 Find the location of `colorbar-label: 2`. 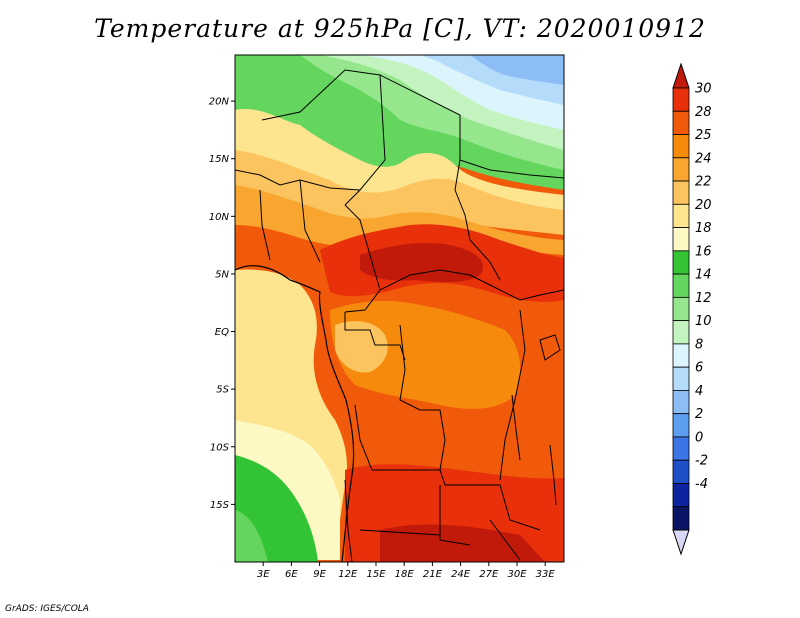

colorbar-label: 2 is located at coordinates (699, 414).